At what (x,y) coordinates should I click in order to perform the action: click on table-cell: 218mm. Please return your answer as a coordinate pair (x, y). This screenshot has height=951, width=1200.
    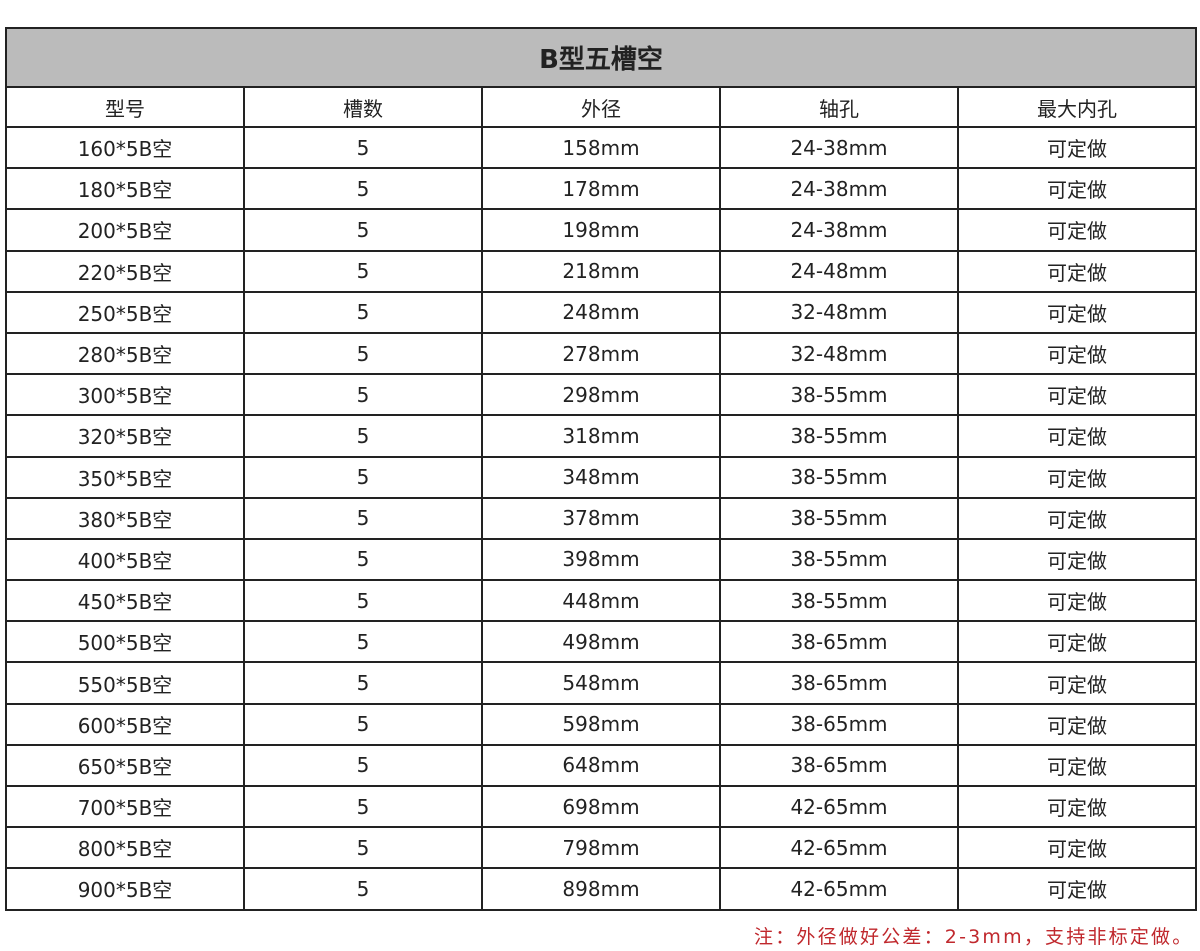
    Looking at the image, I should click on (601, 271).